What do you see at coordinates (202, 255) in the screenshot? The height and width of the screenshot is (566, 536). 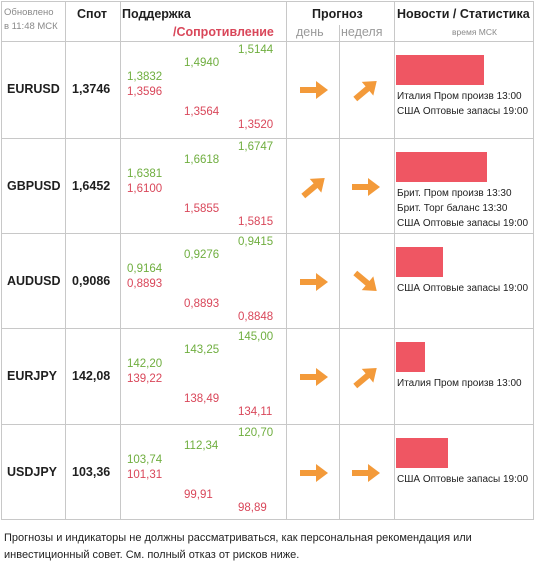 I see `support-2: 0,9276` at bounding box center [202, 255].